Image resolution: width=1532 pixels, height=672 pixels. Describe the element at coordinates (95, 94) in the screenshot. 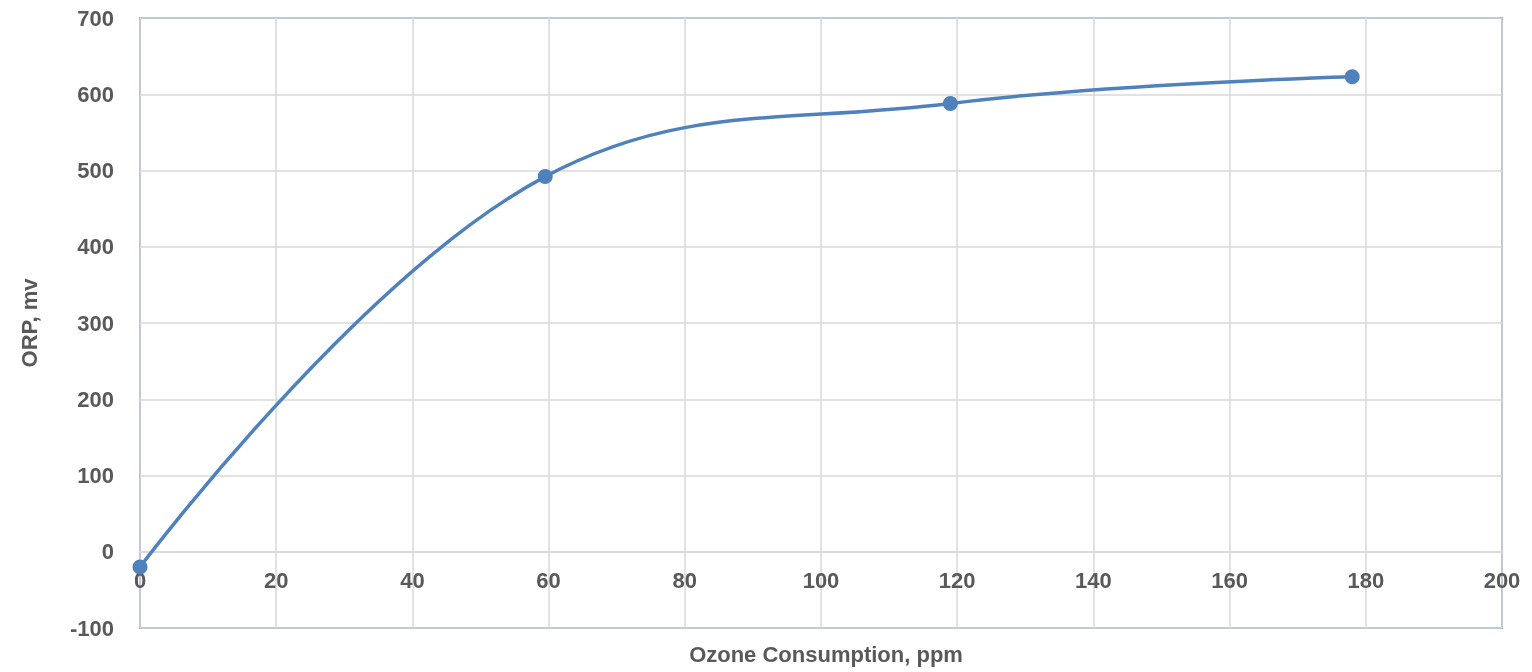

I see `y-tick-label: 600` at that location.